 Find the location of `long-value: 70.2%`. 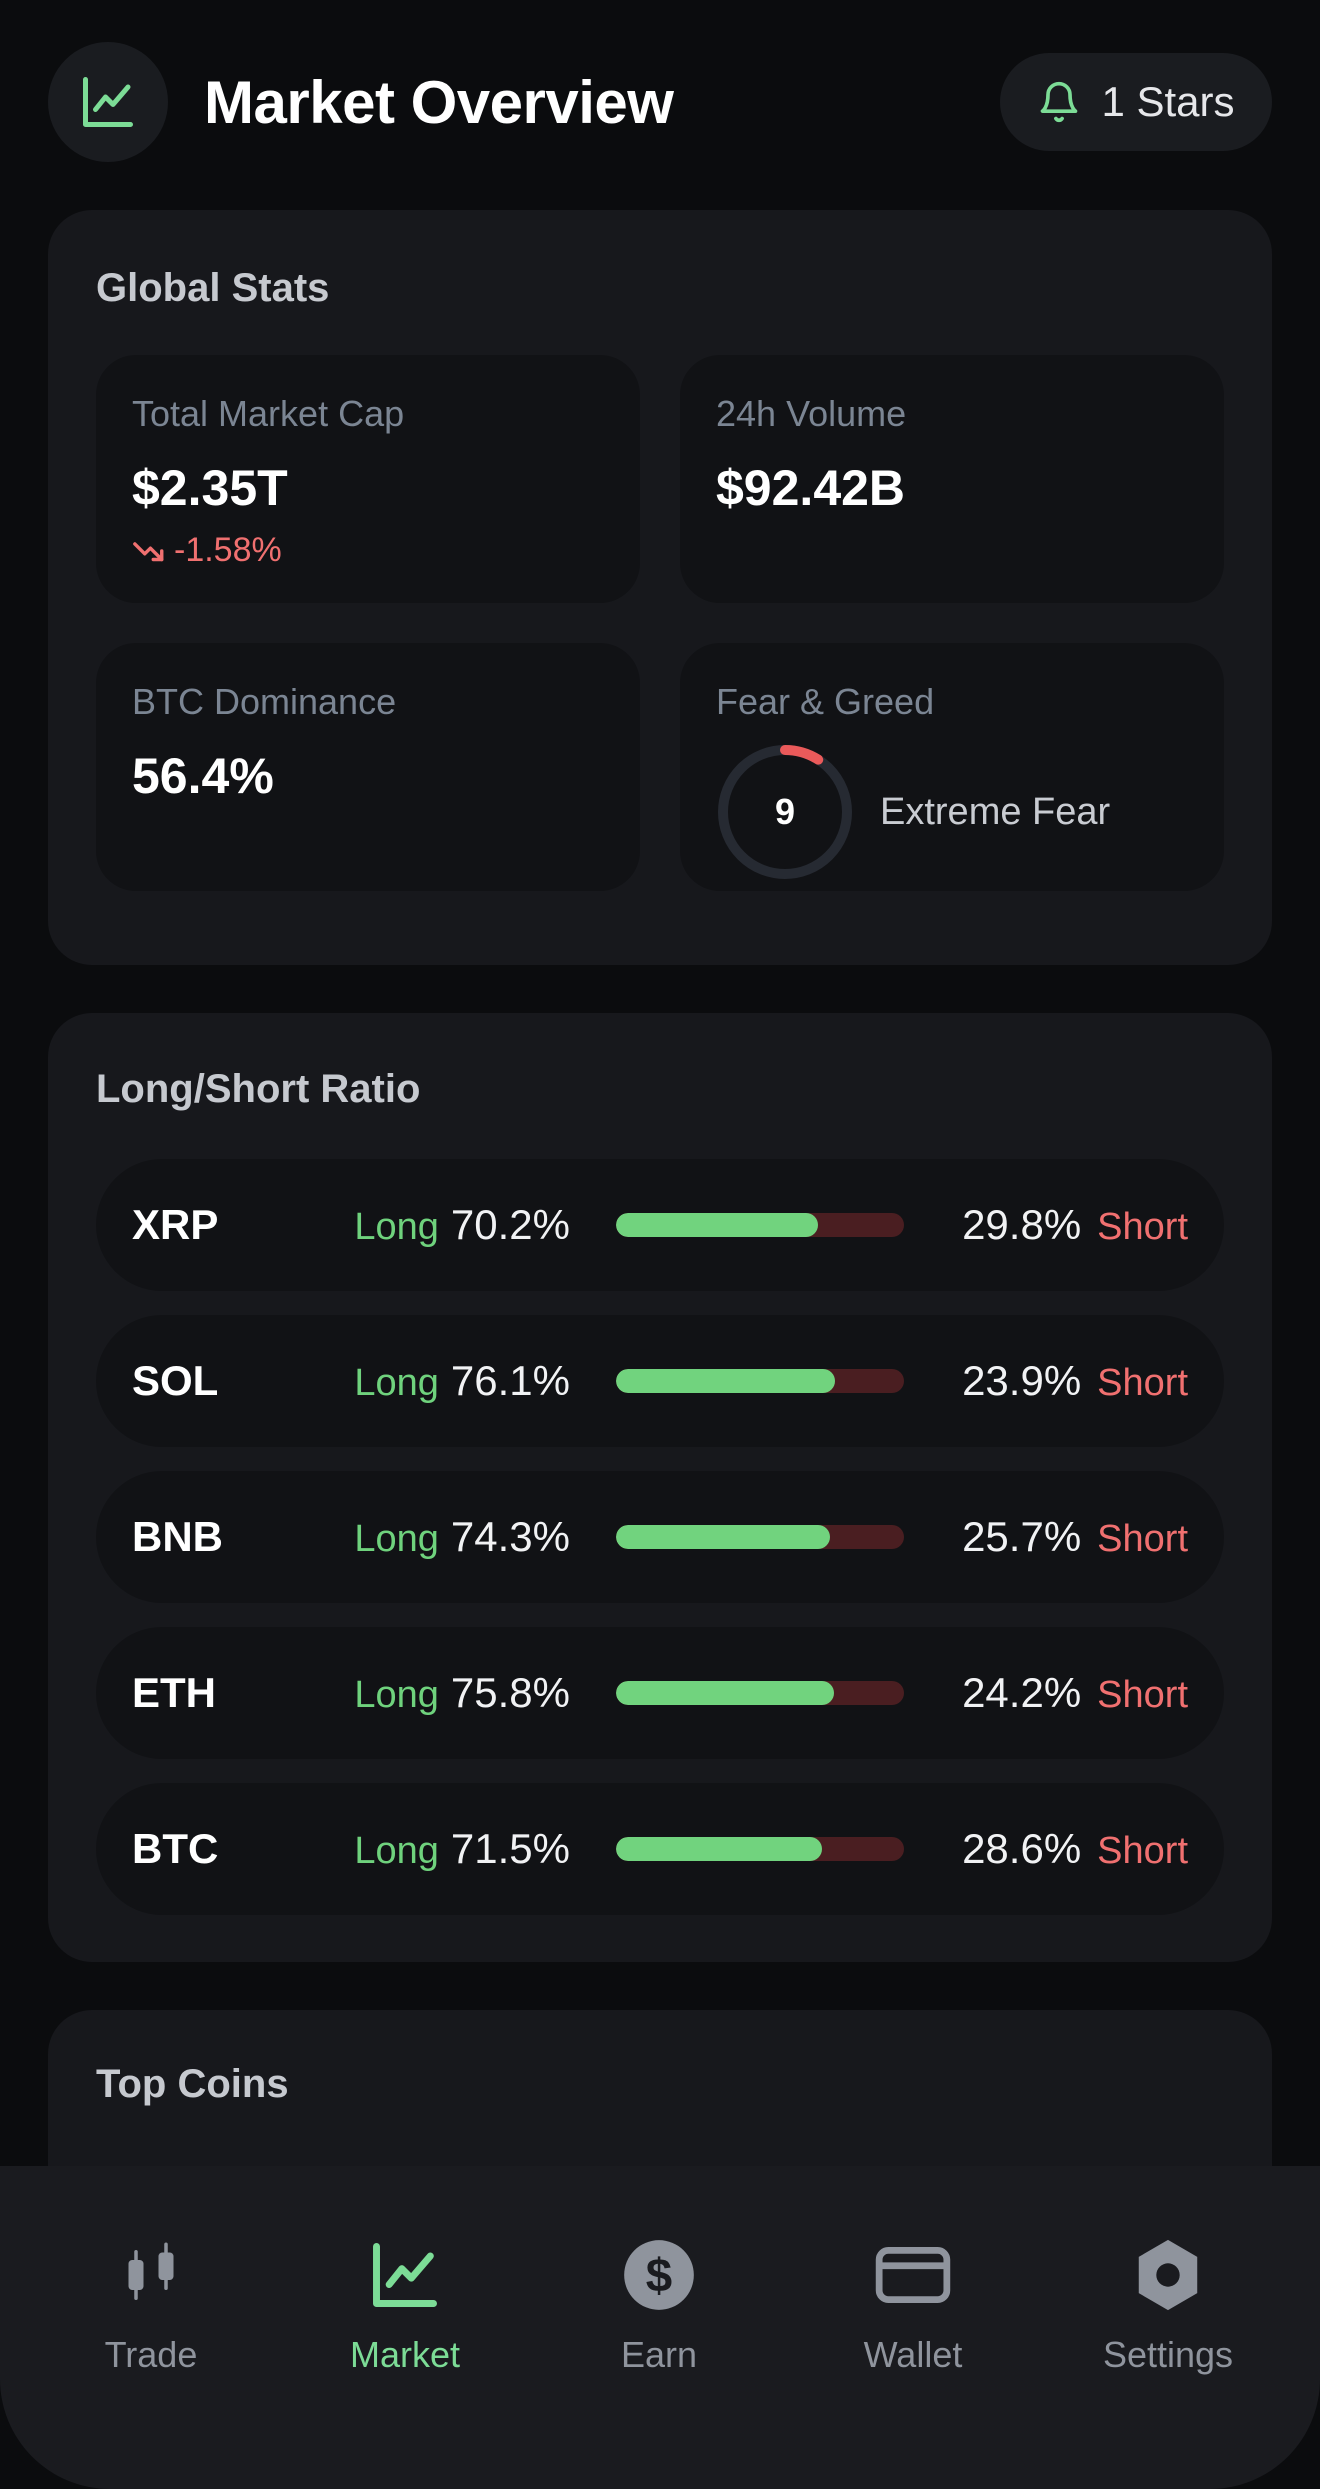

long-value: 70.2% is located at coordinates (510, 1224).